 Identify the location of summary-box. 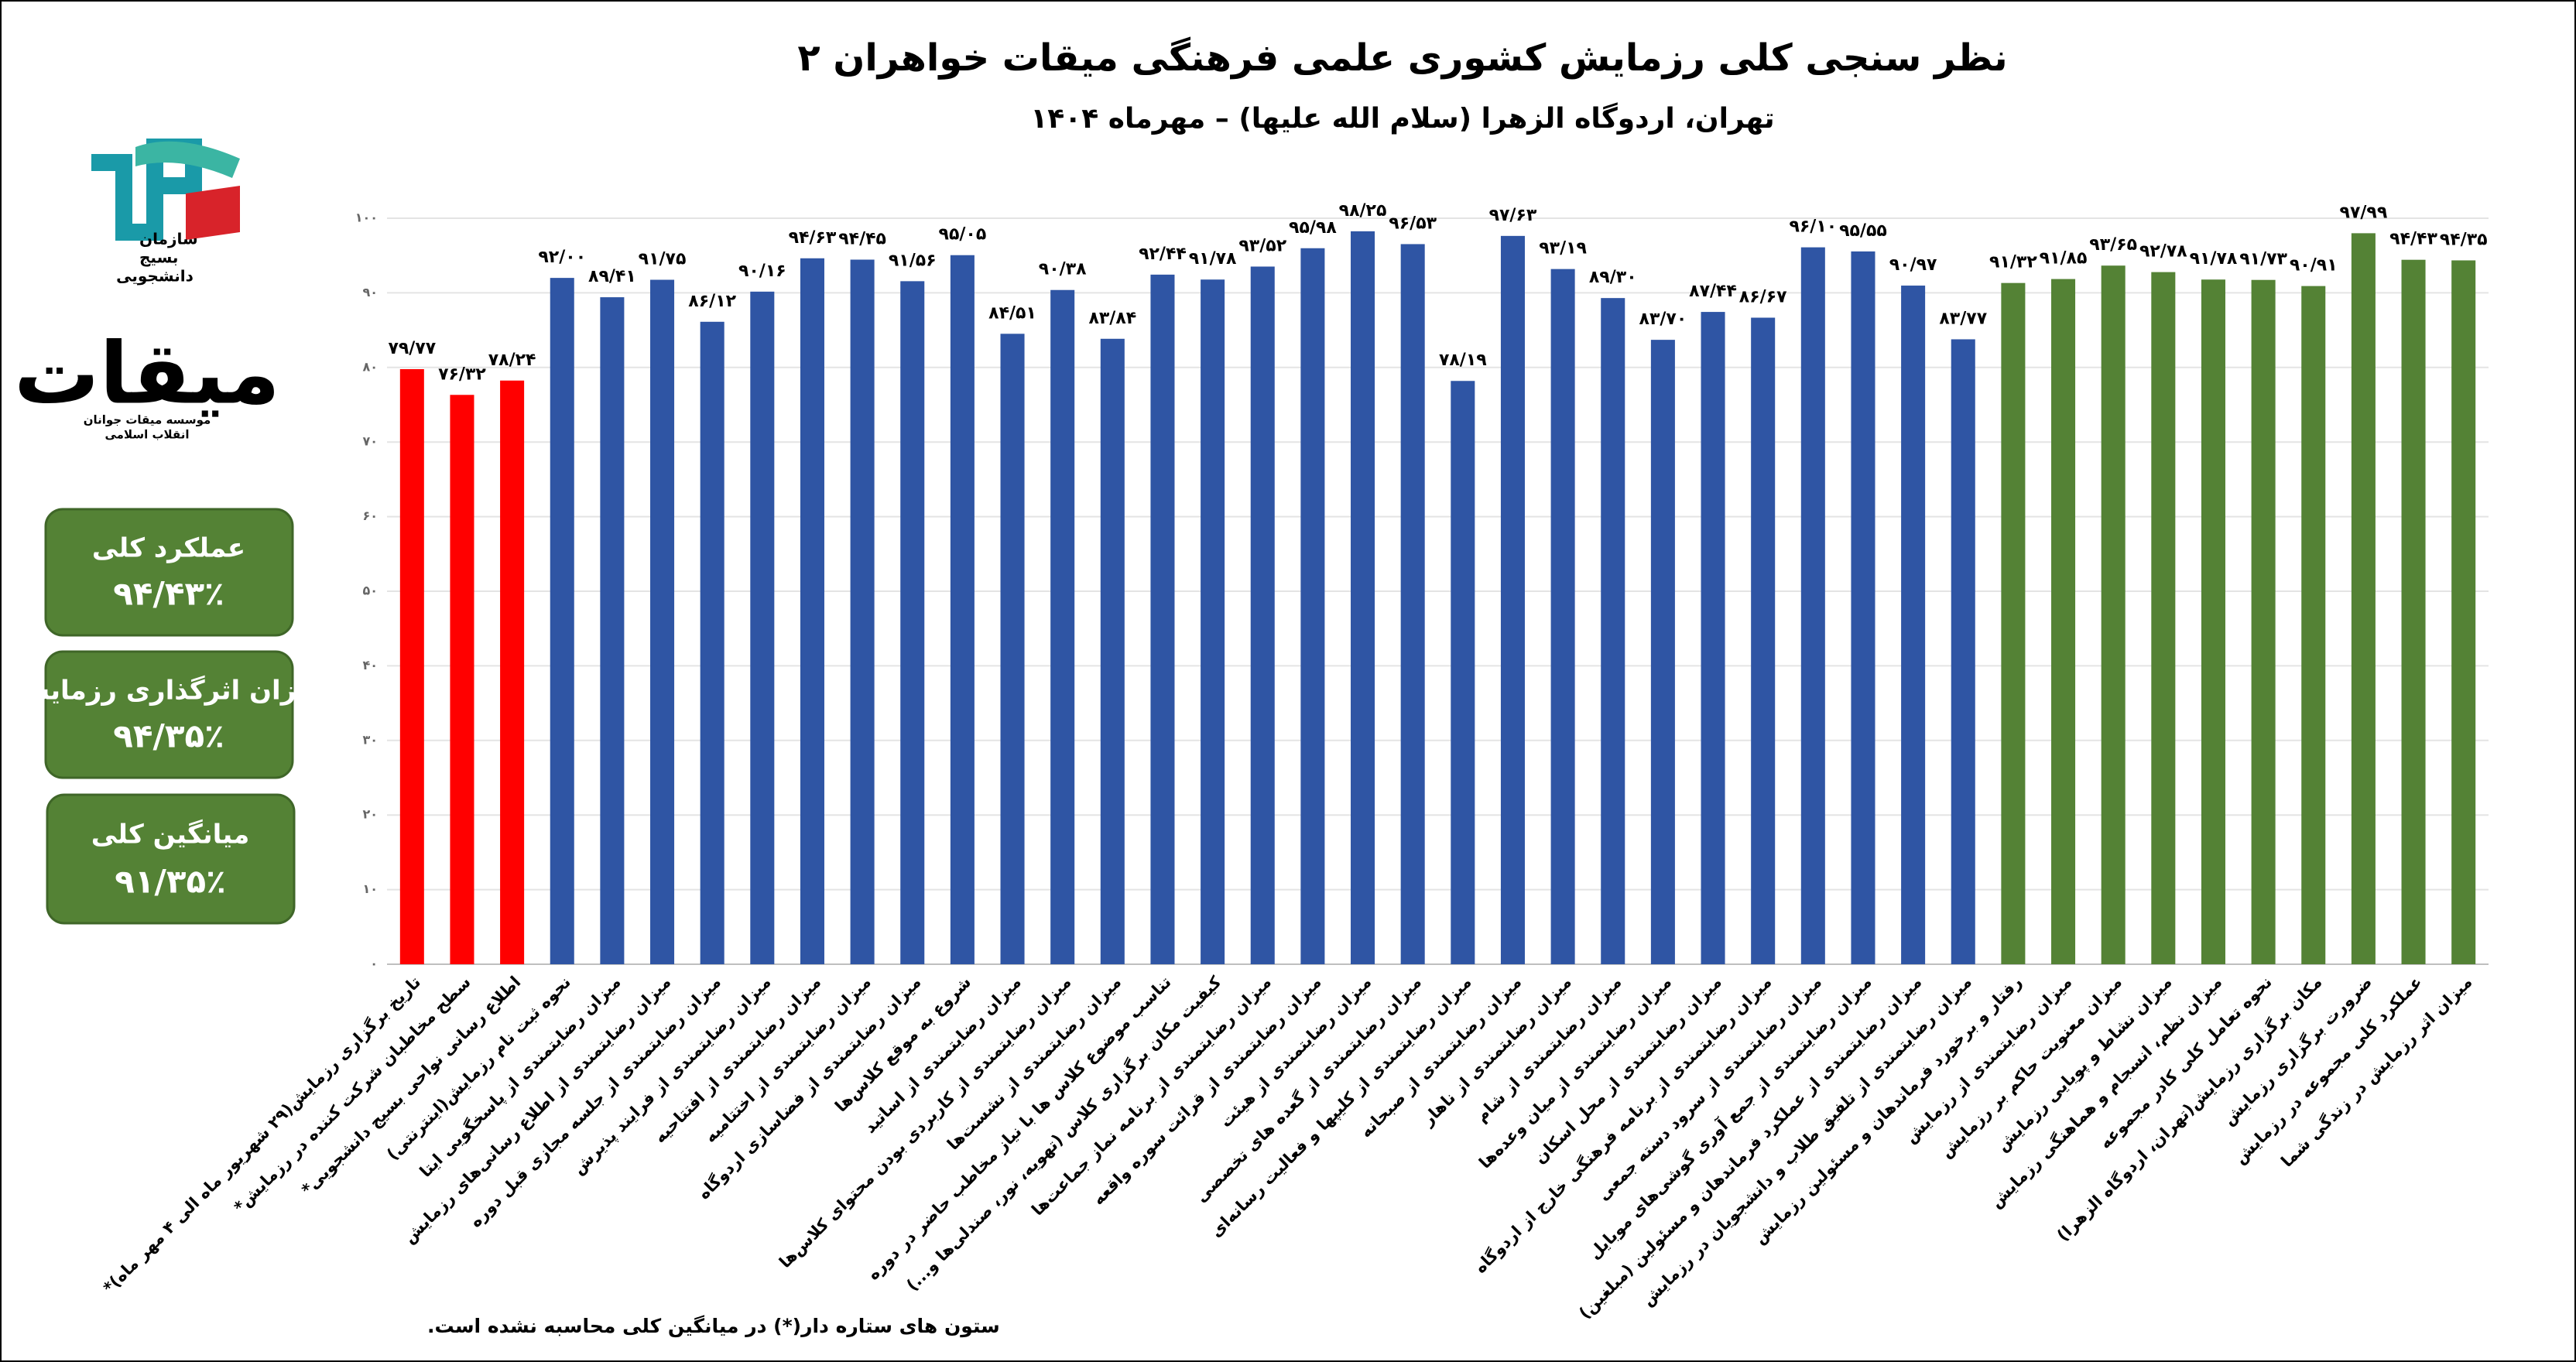
(169, 714).